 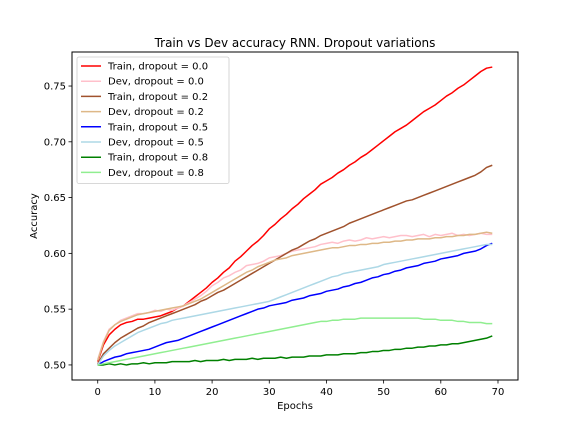 I want to click on legend-label: Train, dropout = 0.0, so click(x=157, y=67).